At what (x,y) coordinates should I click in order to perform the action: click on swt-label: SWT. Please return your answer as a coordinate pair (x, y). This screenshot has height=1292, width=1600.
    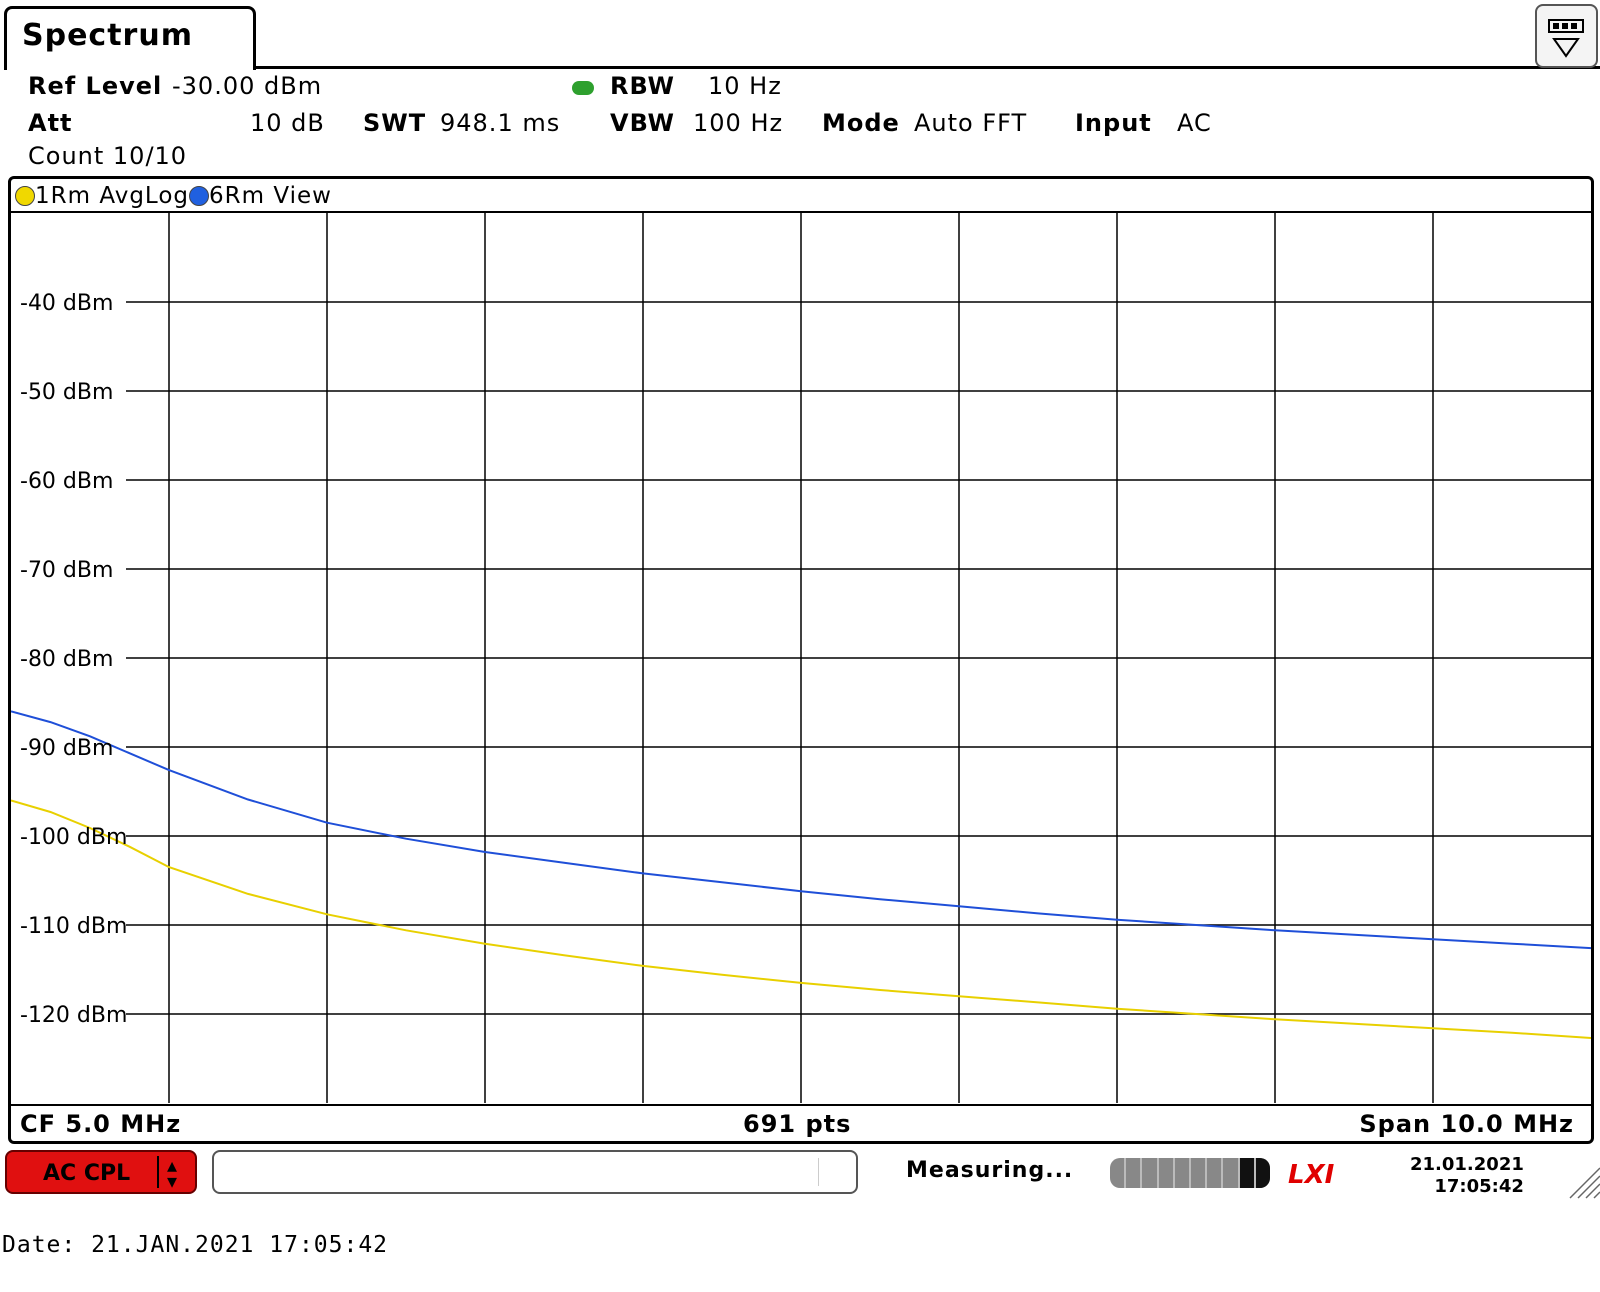
    Looking at the image, I should click on (395, 123).